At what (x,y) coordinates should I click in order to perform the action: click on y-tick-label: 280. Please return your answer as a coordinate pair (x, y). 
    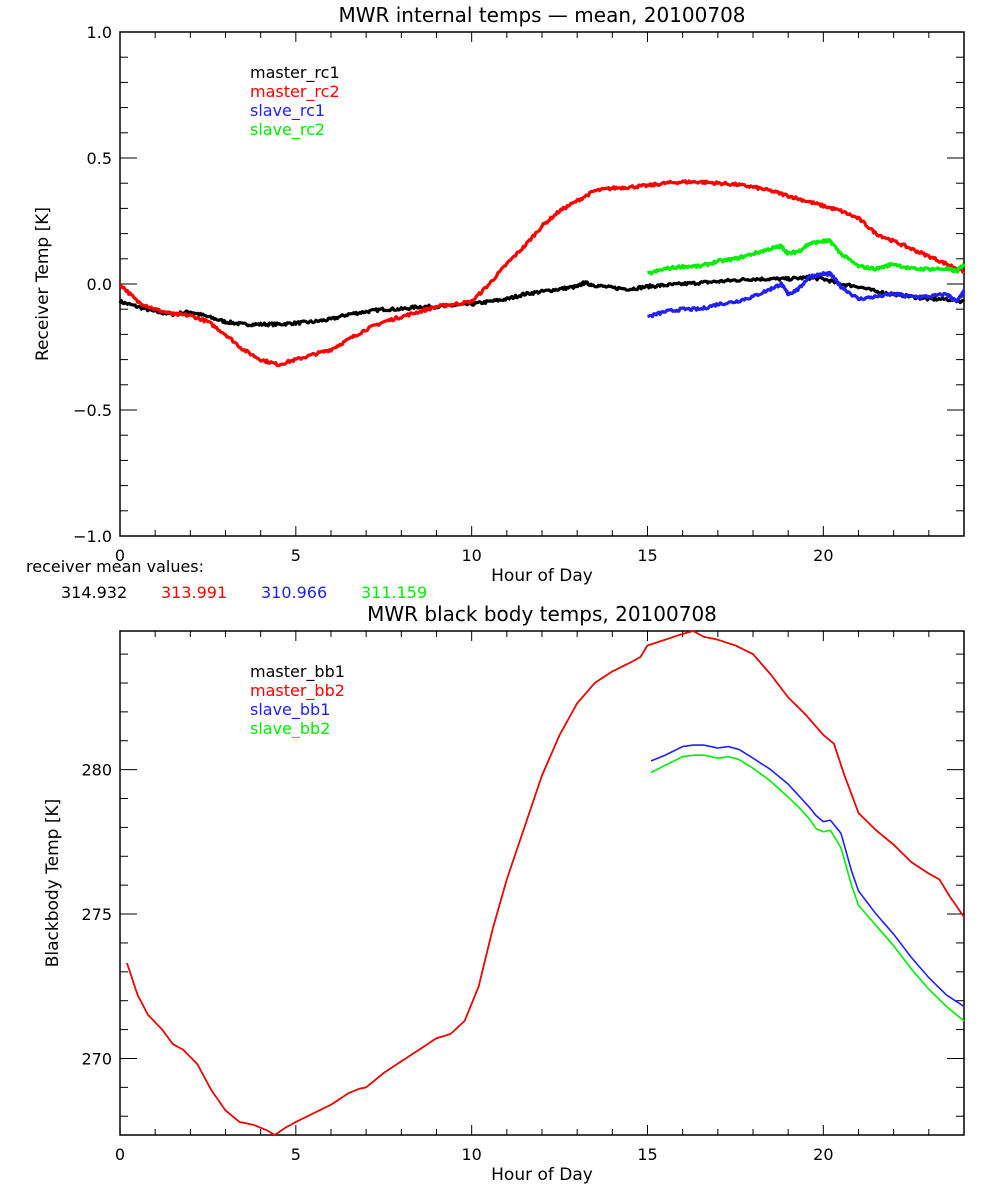
    Looking at the image, I should click on (96, 770).